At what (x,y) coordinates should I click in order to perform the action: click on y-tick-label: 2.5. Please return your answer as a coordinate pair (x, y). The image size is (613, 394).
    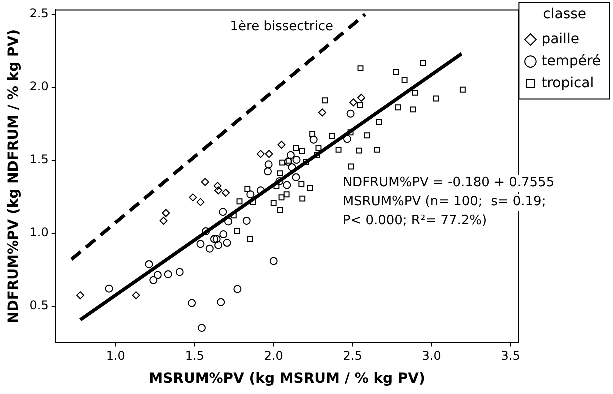
    Looking at the image, I should click on (39, 13).